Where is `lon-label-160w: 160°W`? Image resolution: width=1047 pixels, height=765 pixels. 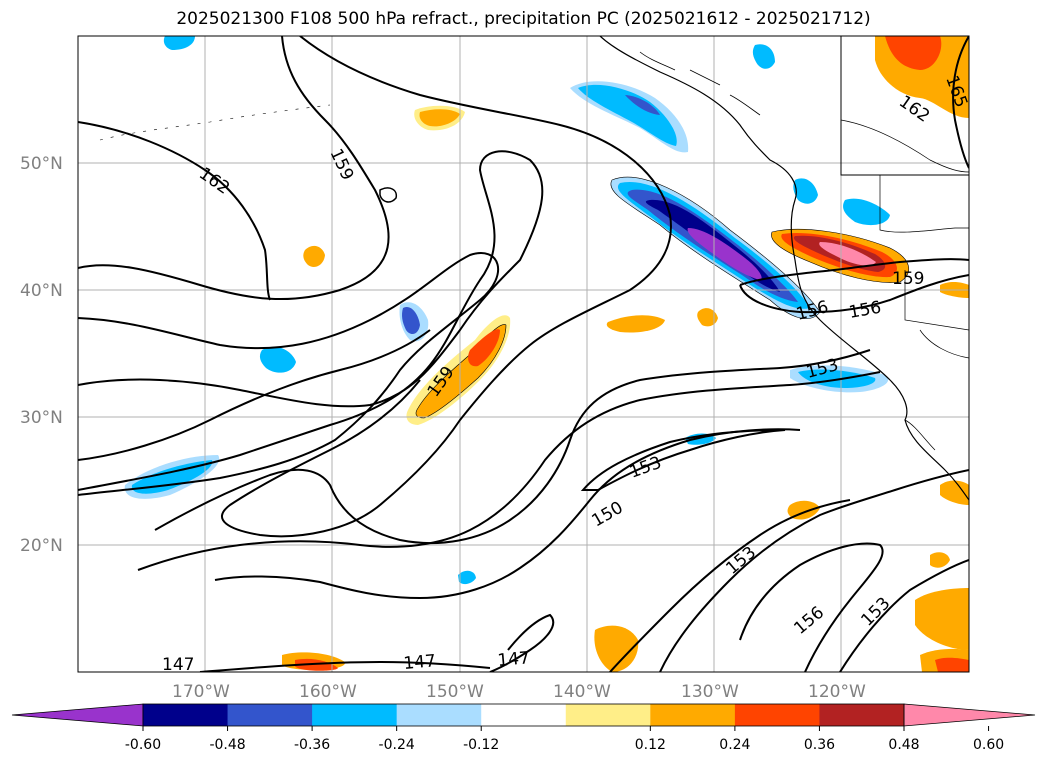 lon-label-160w: 160°W is located at coordinates (328, 692).